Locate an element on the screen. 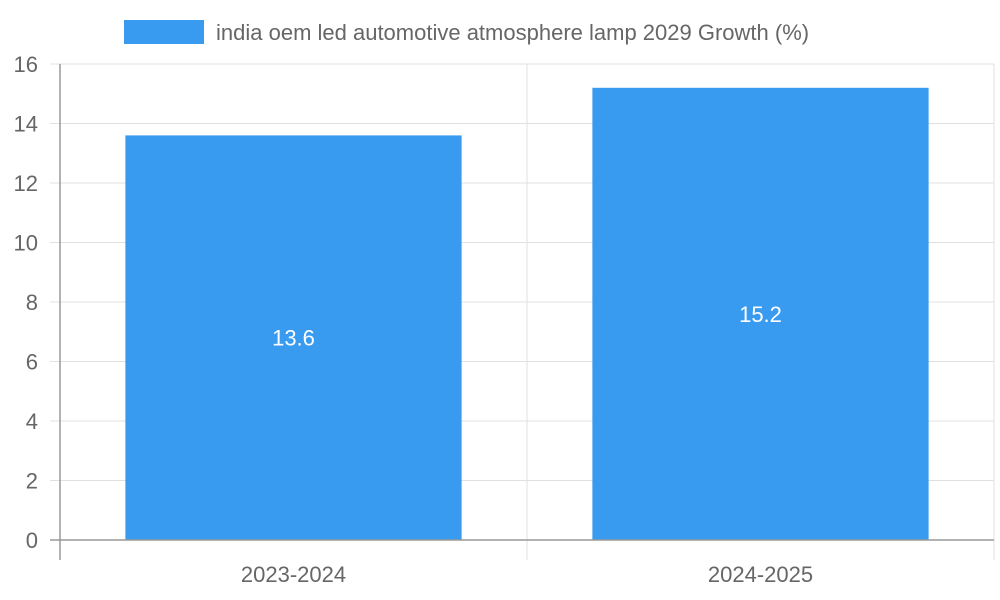 Image resolution: width=1000 pixels, height=600 pixels. legend-swatch is located at coordinates (164, 32).